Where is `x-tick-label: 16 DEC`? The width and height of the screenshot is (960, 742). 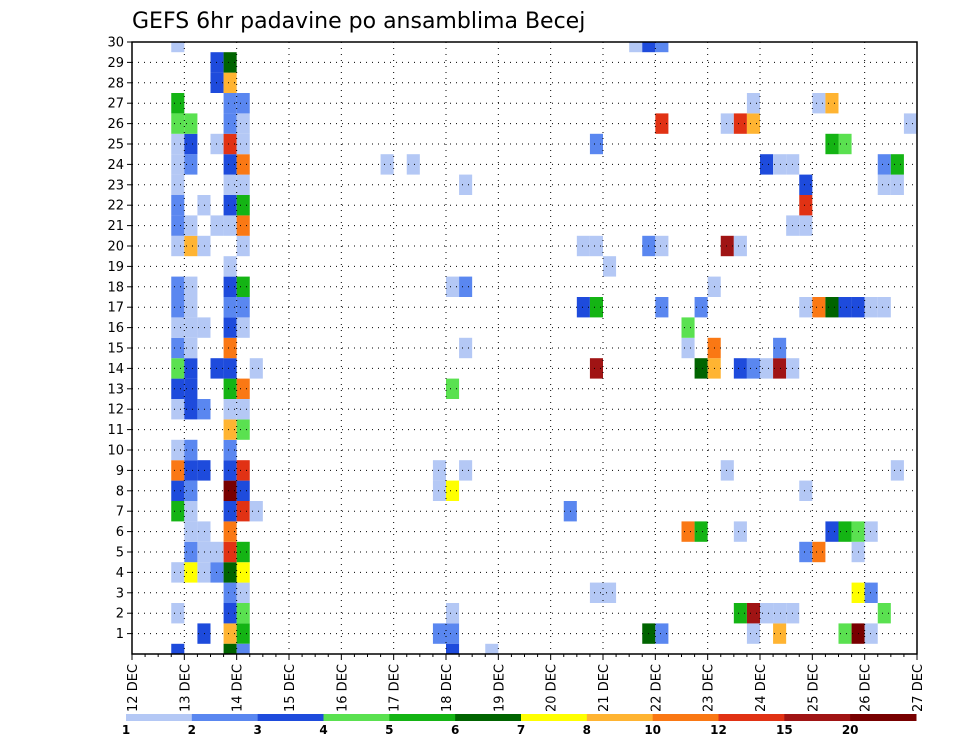 x-tick-label: 16 DEC is located at coordinates (342, 688).